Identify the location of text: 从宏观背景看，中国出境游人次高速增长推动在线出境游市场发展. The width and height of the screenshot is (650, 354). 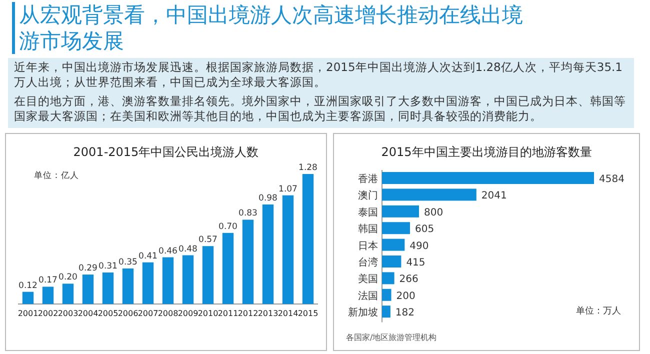
(275, 28).